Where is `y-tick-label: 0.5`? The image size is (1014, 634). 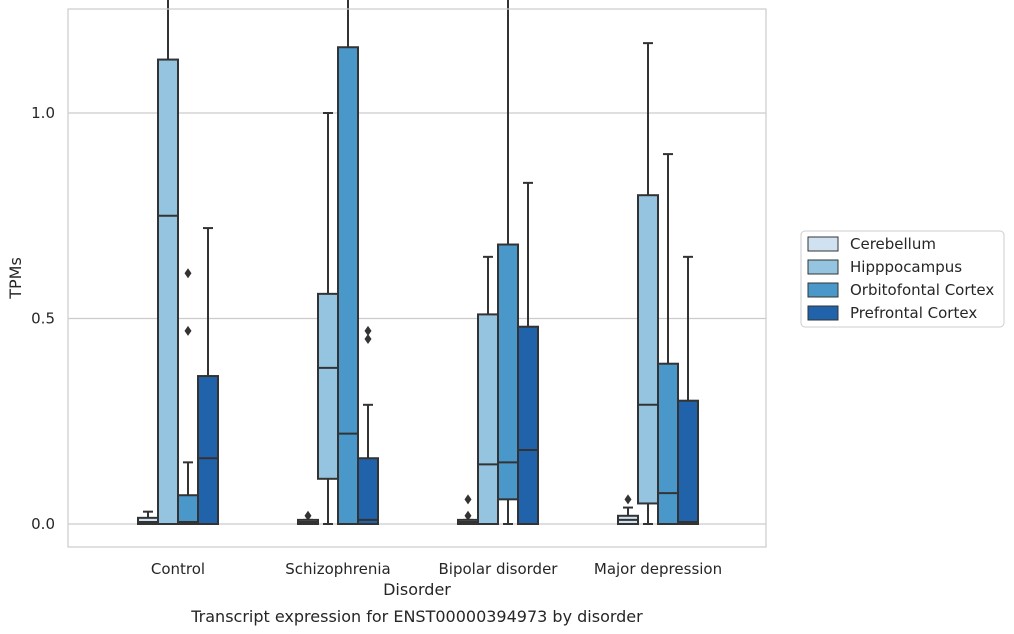 y-tick-label: 0.5 is located at coordinates (43, 319).